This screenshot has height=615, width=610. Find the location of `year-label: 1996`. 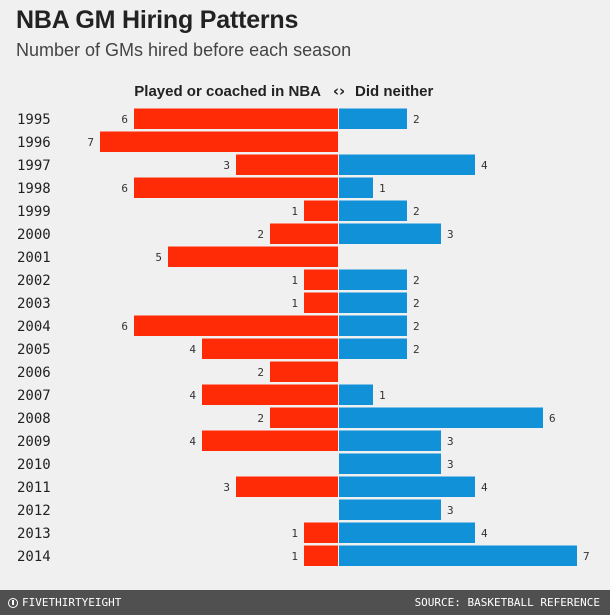

year-label: 1996 is located at coordinates (34, 143).